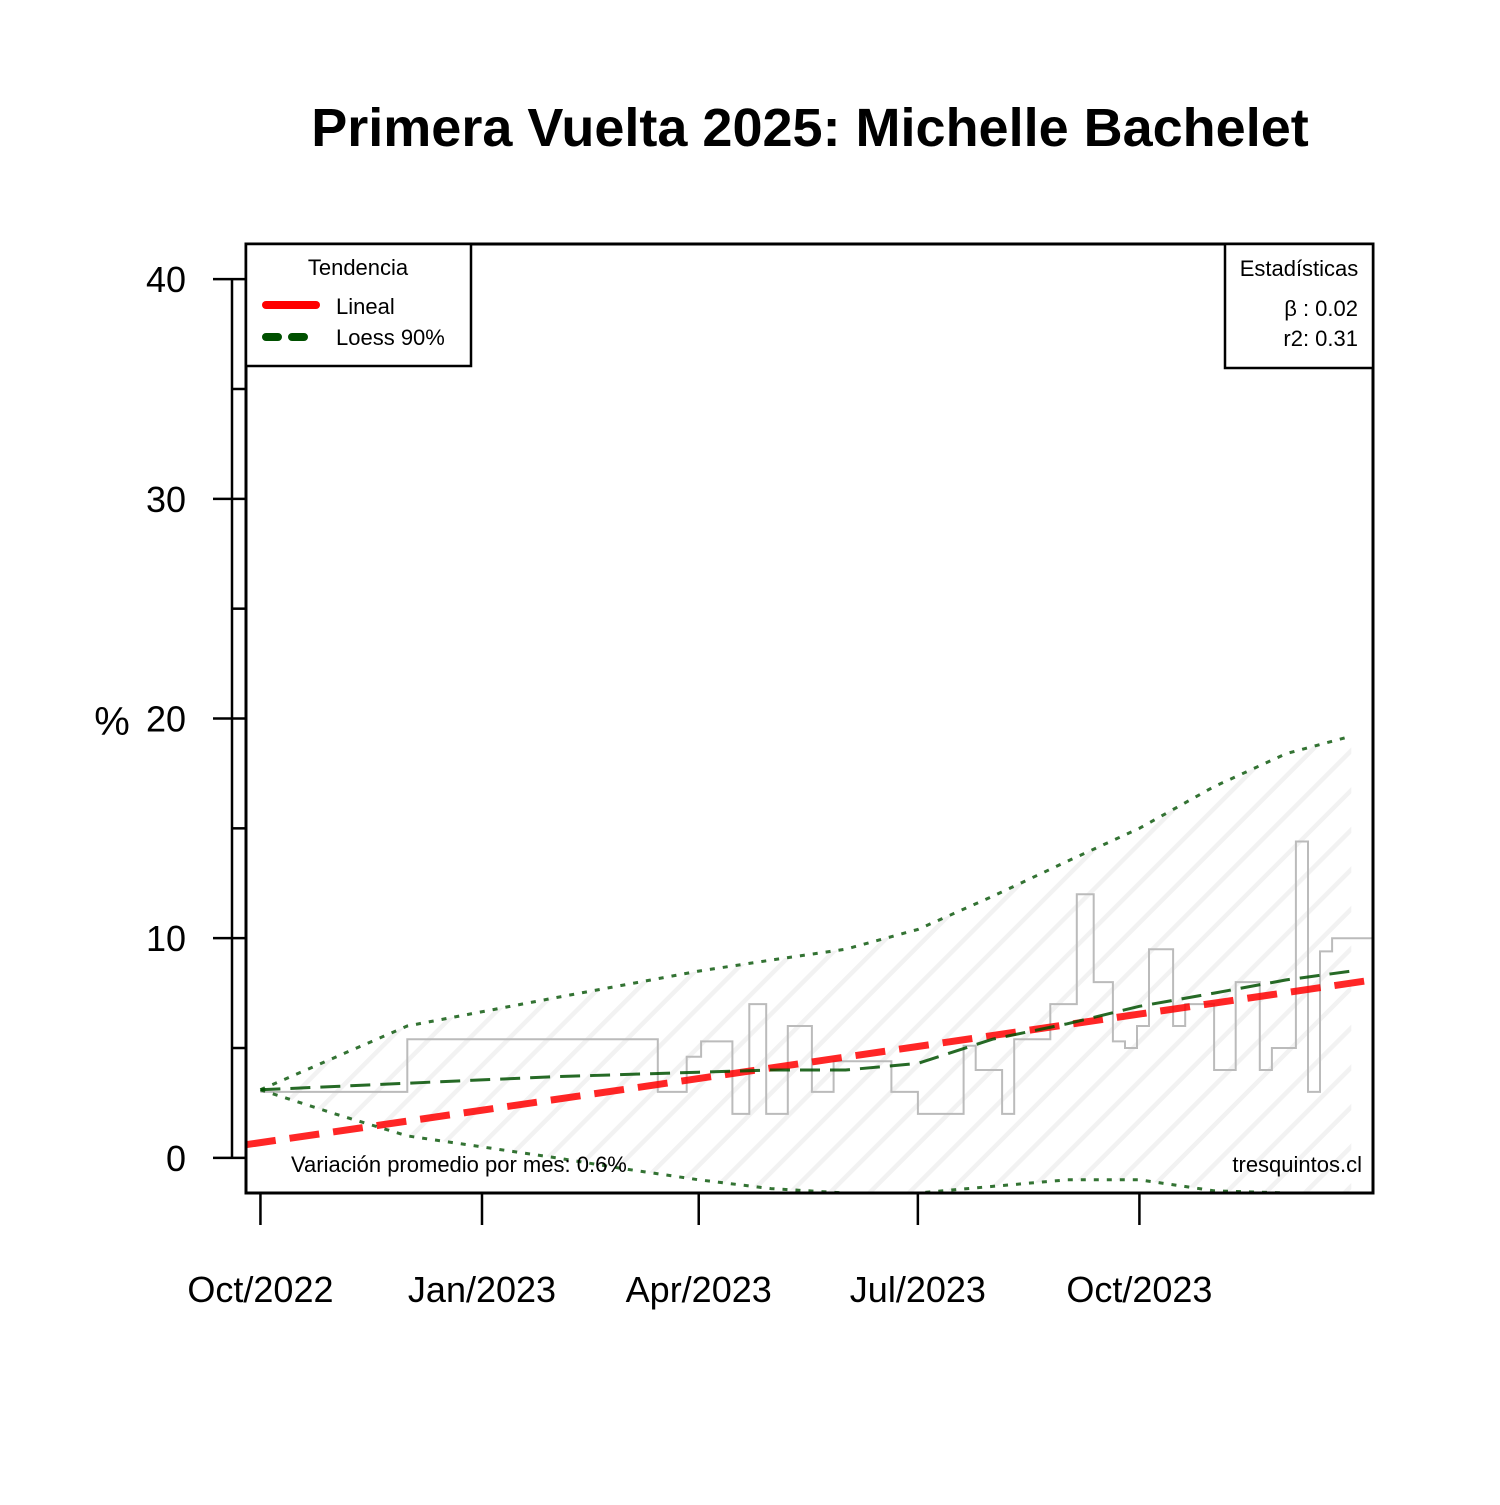 The height and width of the screenshot is (1505, 1500). What do you see at coordinates (1320, 338) in the screenshot?
I see `stats-r2: r2: 0.31` at bounding box center [1320, 338].